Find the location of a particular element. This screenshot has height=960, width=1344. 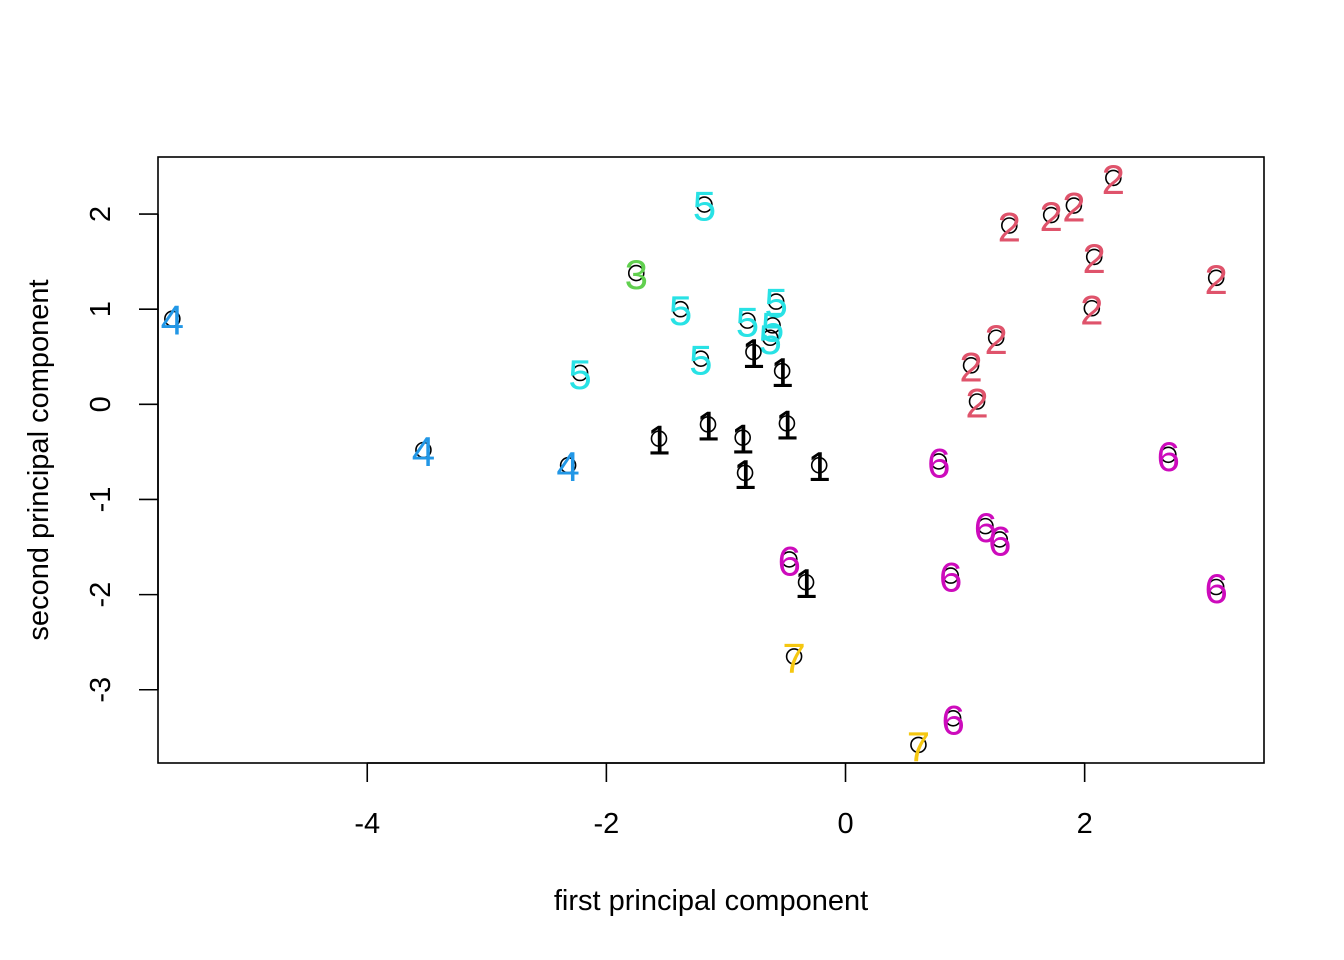

y-tick-label: 2 is located at coordinates (101, 214).